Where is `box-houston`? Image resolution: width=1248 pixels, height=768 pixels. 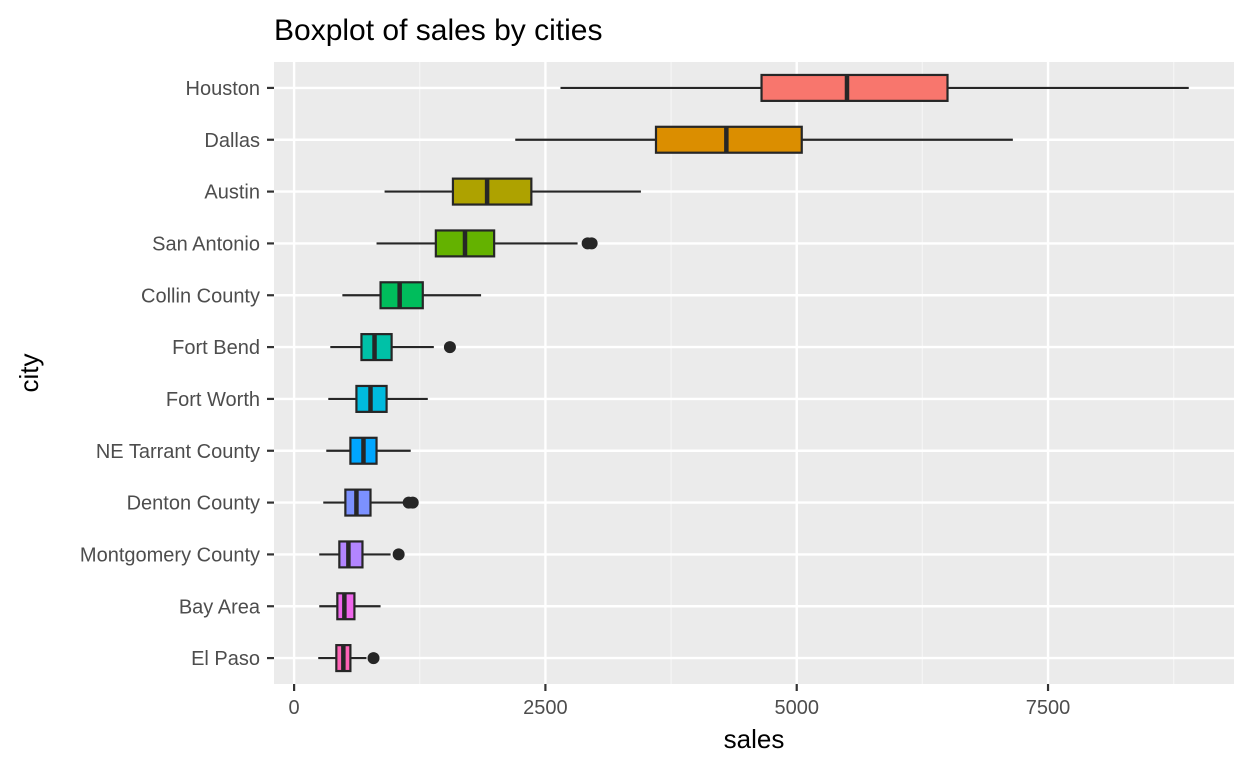
box-houston is located at coordinates (874, 87).